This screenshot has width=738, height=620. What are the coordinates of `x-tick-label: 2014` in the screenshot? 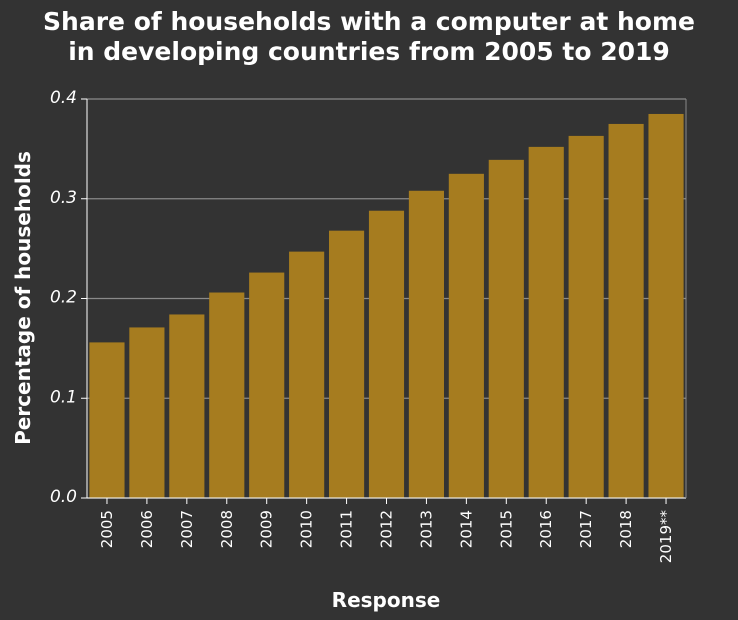 It's located at (466, 529).